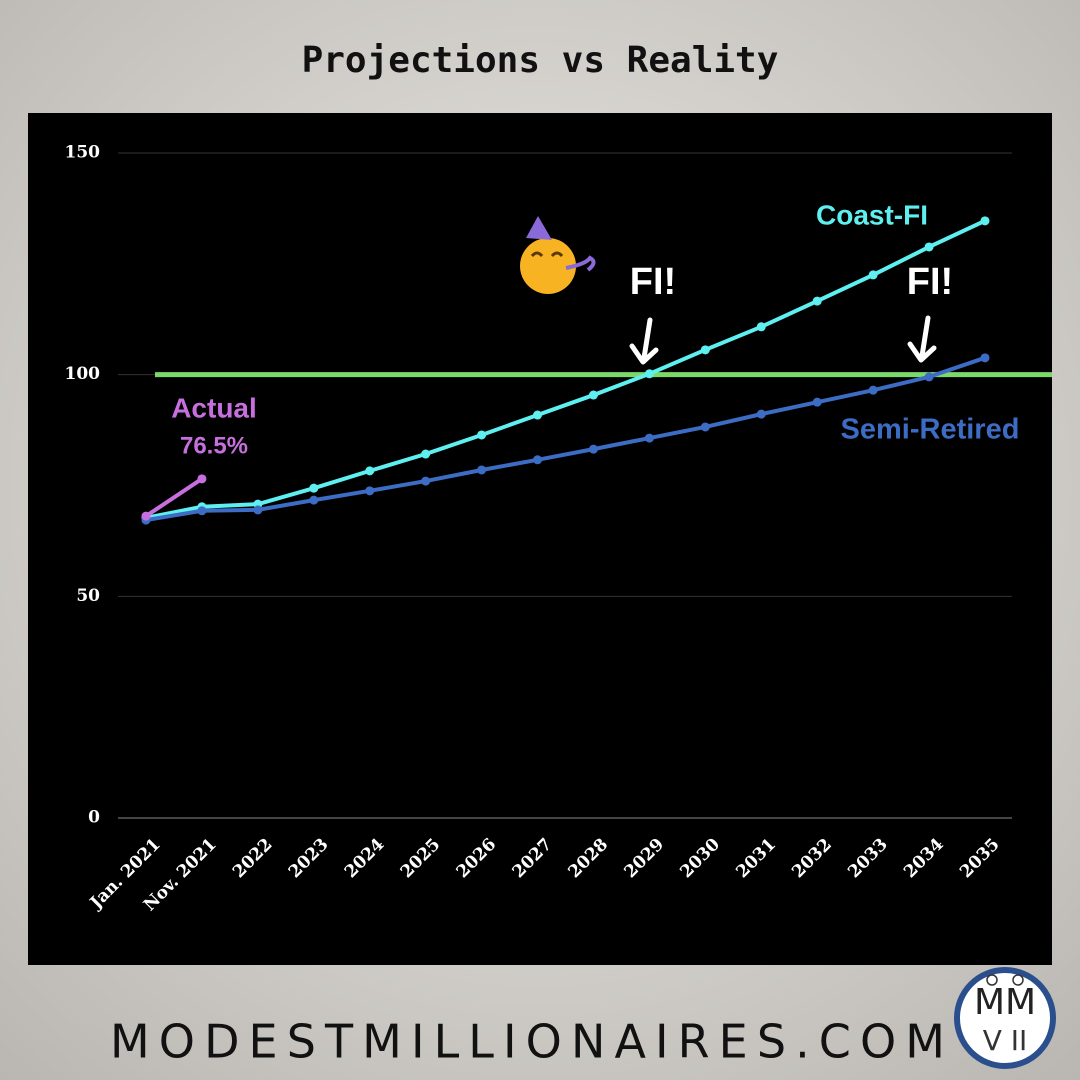  I want to click on y-tick-label: 0, so click(94, 818).